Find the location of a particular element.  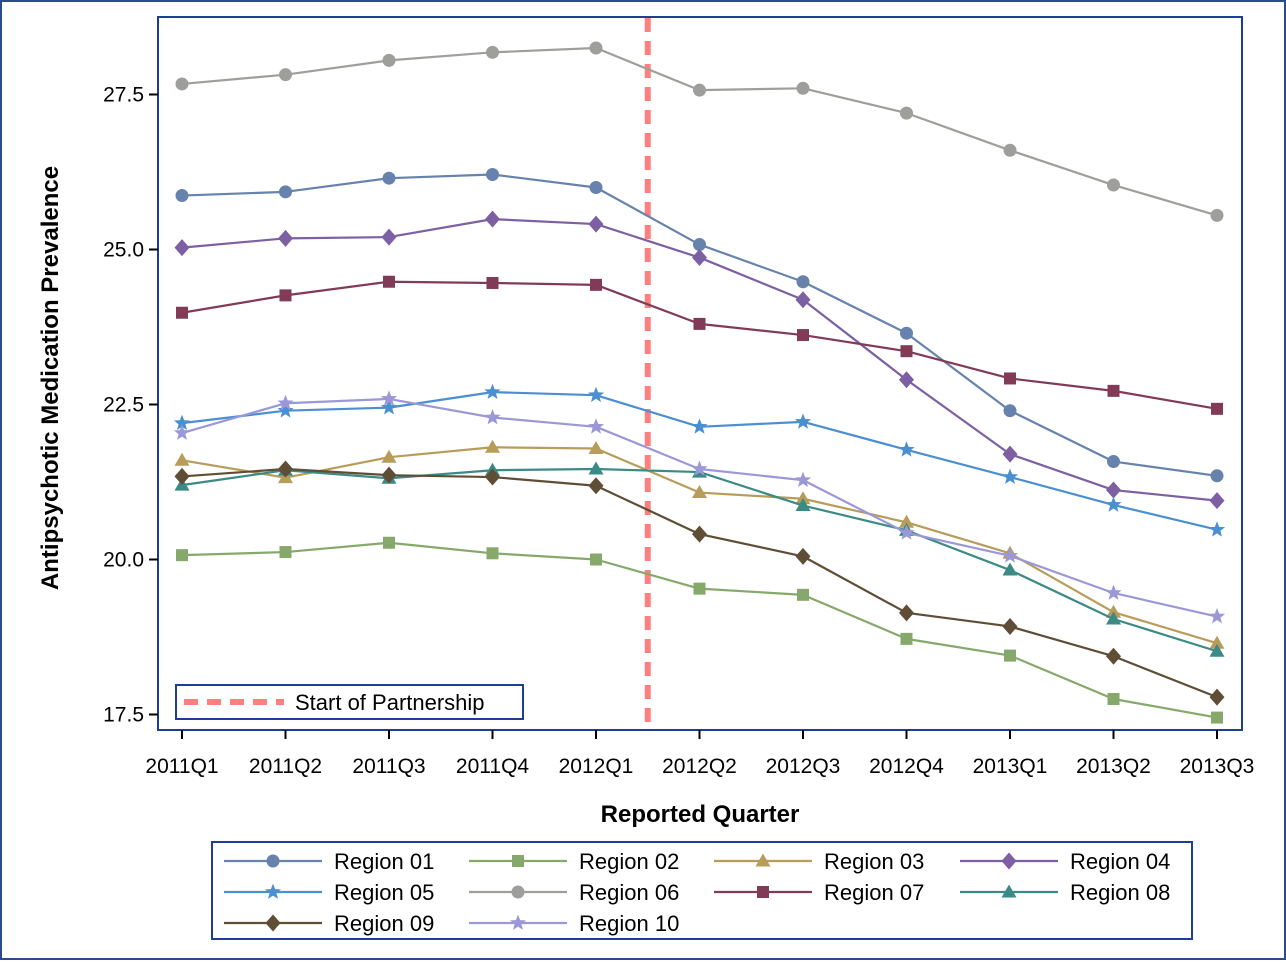

x-tick-label: 2011Q3 is located at coordinates (388, 766).